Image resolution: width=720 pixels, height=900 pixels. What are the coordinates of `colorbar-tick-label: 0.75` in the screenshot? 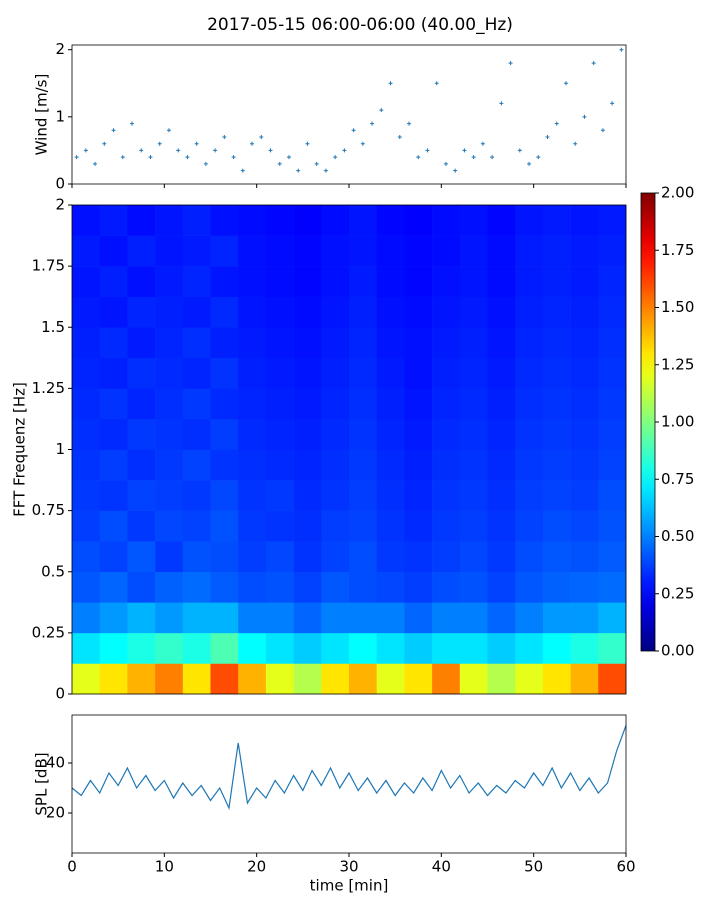 It's located at (677, 479).